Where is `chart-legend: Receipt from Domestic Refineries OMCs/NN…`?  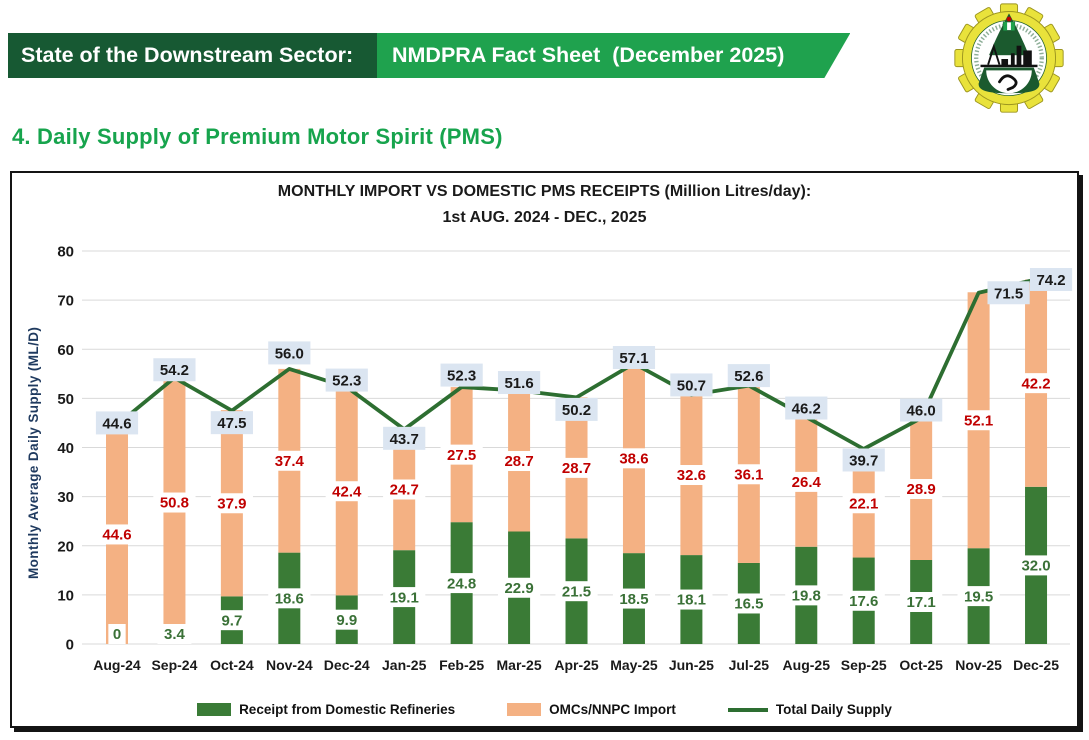 chart-legend: Receipt from Domestic Refineries OMCs/NN… is located at coordinates (544, 709).